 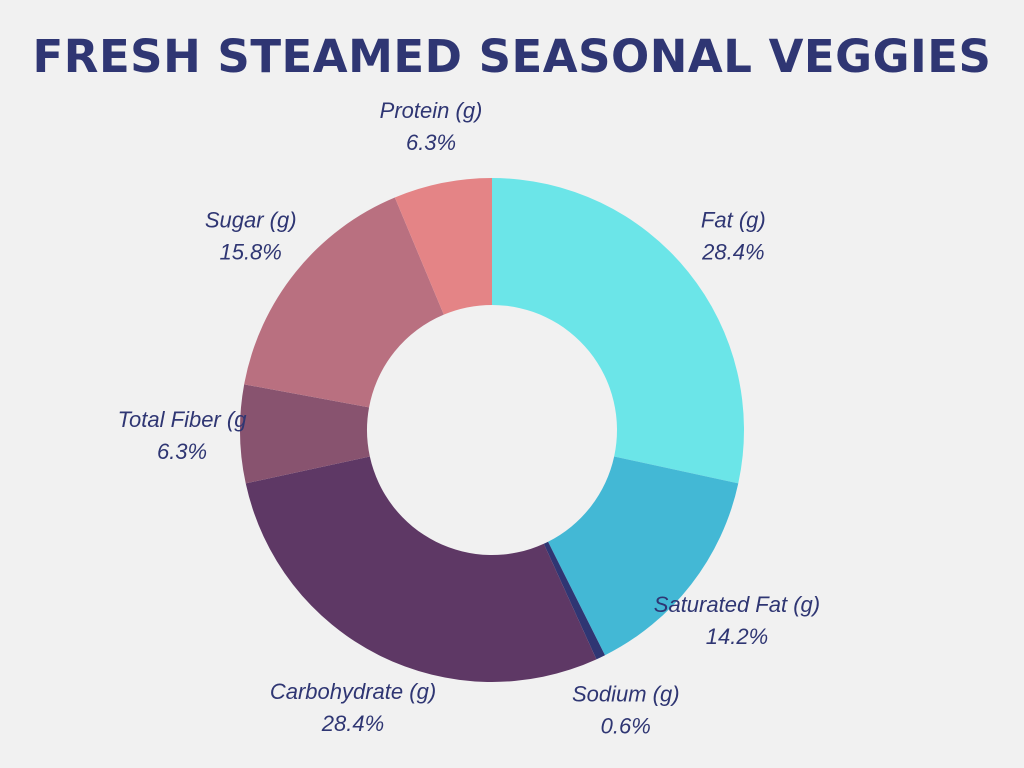 What do you see at coordinates (737, 636) in the screenshot?
I see `slice-value-label: 14.2%` at bounding box center [737, 636].